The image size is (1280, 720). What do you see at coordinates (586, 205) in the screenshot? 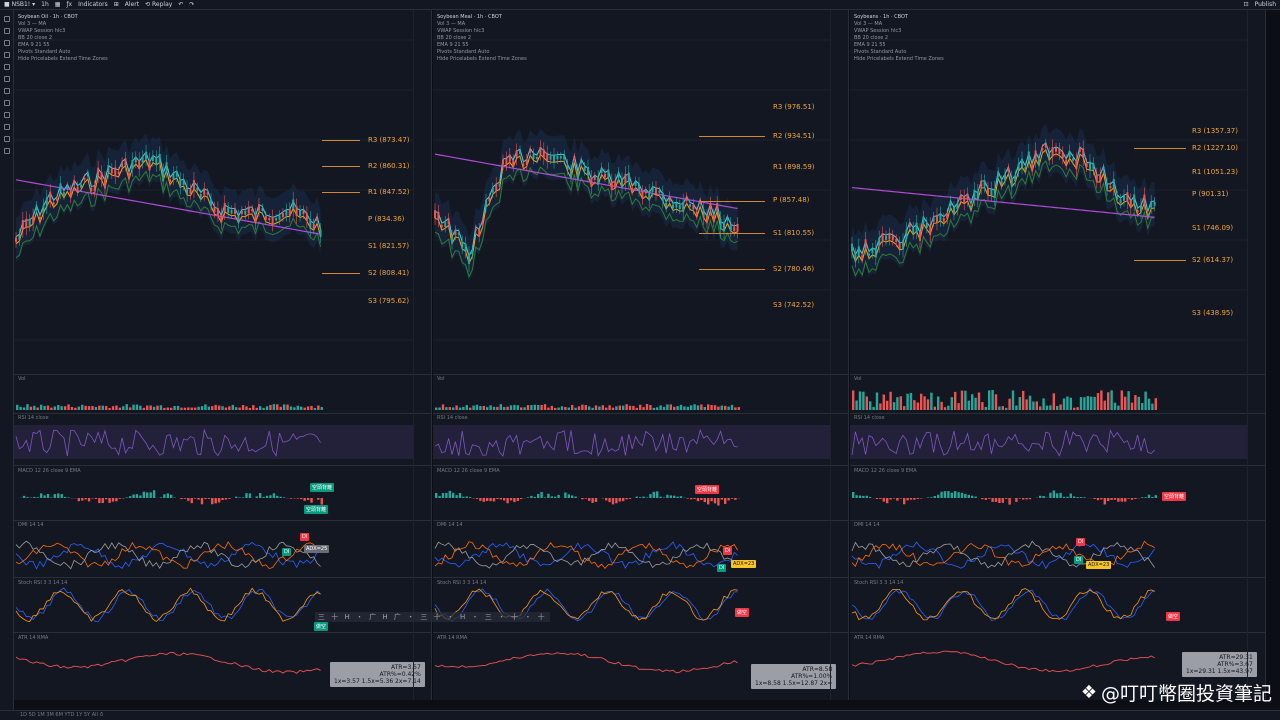
I see `bollinger-band` at bounding box center [586, 205].